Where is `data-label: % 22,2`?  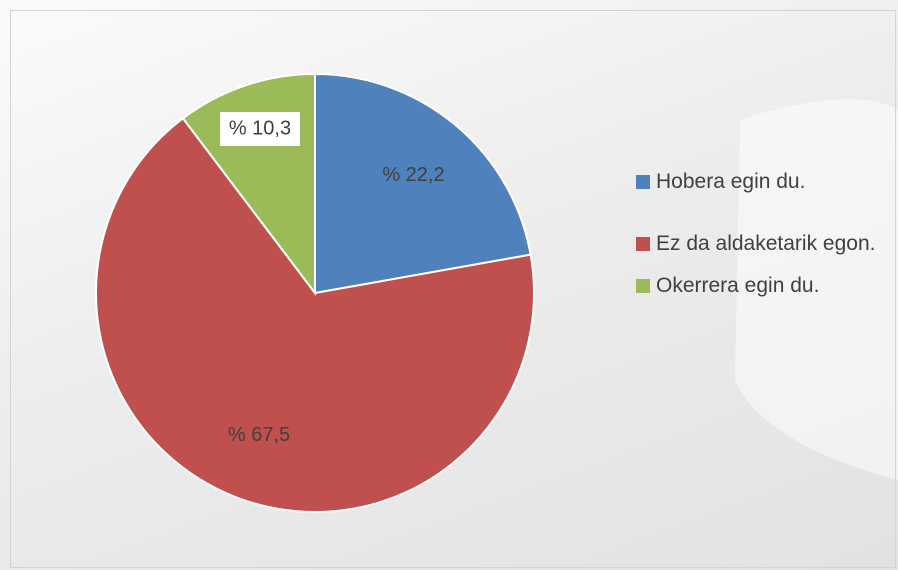 data-label: % 22,2 is located at coordinates (413, 175).